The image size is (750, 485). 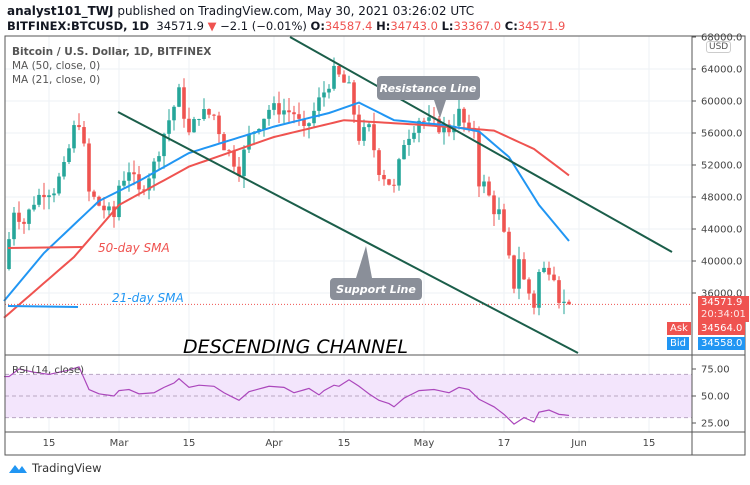 What do you see at coordinates (56, 66) in the screenshot?
I see `legend-ma50: MA (50, close, 0)` at bounding box center [56, 66].